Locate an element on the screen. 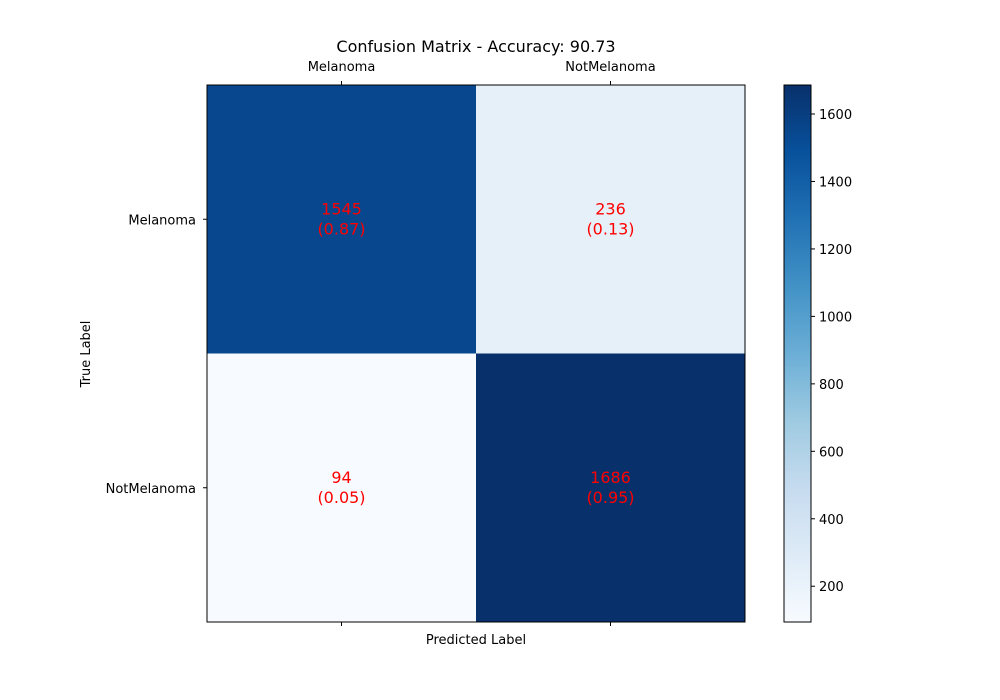 This screenshot has width=1000, height=700. cell-count-label: 94 is located at coordinates (341, 477).